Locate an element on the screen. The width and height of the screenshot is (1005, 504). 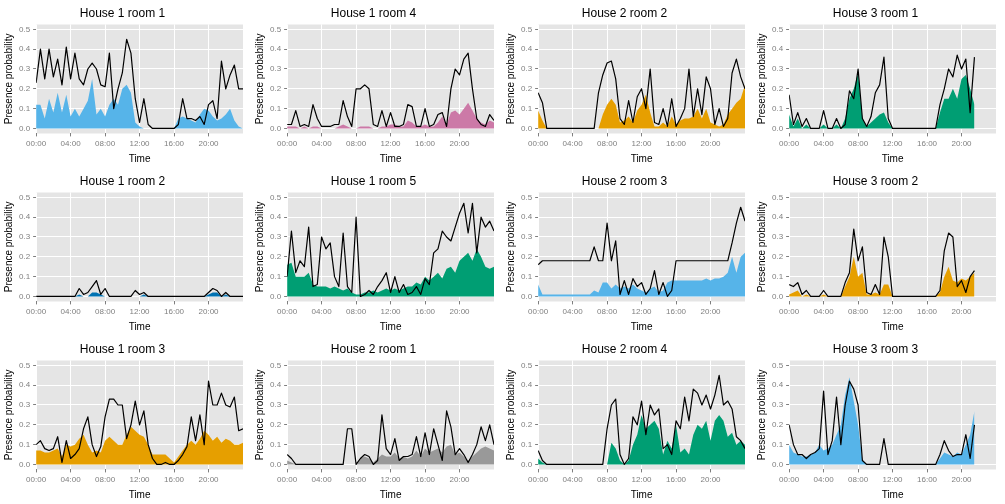
chart-title: House 1 room 4 is located at coordinates (373, 12).